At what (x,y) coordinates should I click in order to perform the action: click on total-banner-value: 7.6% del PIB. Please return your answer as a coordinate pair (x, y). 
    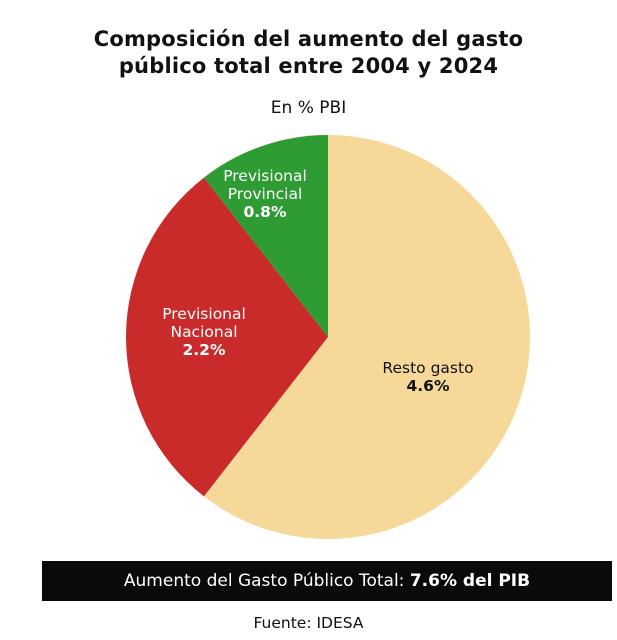
    Looking at the image, I should click on (470, 581).